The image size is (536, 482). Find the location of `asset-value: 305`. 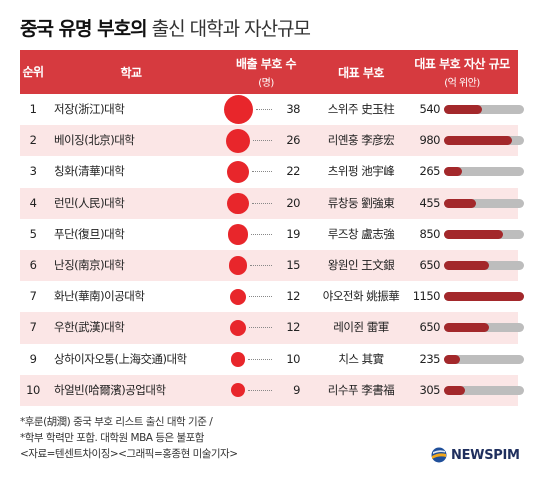

asset-value: 305 is located at coordinates (430, 389).